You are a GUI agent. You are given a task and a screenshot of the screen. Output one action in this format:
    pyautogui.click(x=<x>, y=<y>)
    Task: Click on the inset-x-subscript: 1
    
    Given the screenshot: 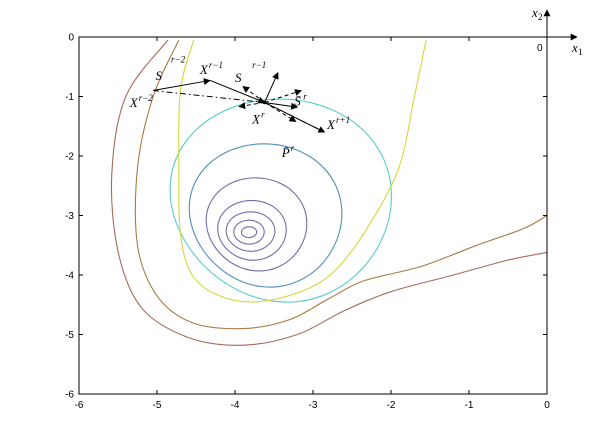 What is the action you would take?
    pyautogui.click(x=580, y=52)
    